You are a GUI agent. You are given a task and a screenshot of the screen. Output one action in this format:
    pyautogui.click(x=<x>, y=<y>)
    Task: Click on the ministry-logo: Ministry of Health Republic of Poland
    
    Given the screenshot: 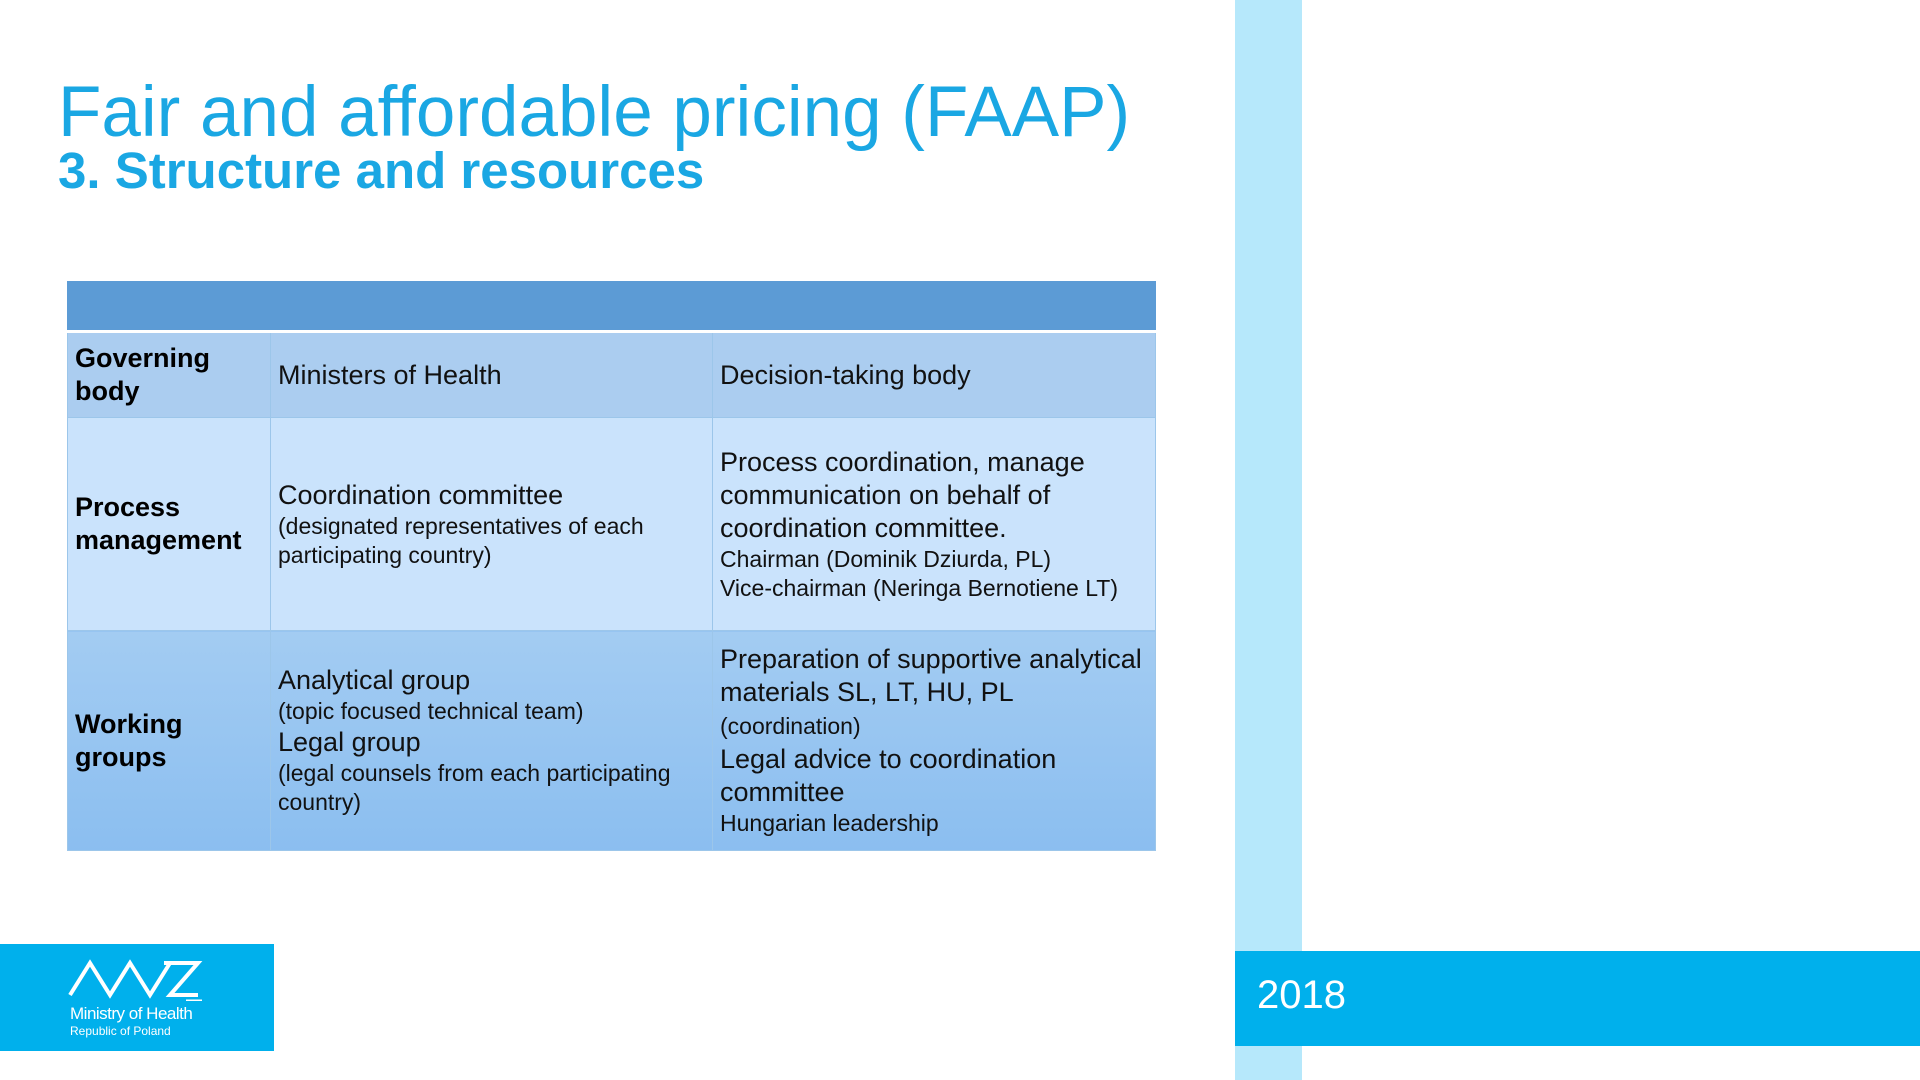 What is the action you would take?
    pyautogui.click(x=137, y=997)
    